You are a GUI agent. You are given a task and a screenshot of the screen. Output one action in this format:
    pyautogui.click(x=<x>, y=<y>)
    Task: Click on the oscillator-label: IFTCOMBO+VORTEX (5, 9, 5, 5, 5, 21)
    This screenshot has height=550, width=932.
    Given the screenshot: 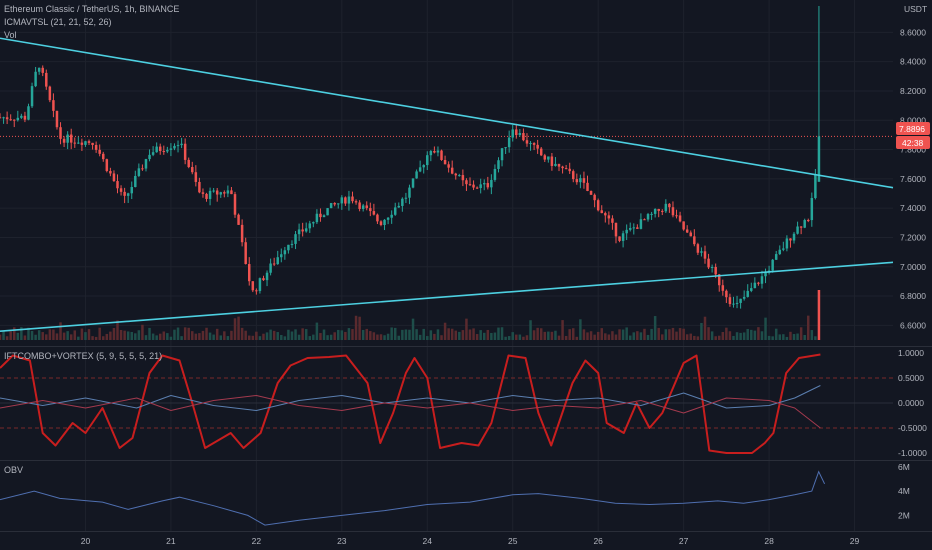 What is the action you would take?
    pyautogui.click(x=83, y=356)
    